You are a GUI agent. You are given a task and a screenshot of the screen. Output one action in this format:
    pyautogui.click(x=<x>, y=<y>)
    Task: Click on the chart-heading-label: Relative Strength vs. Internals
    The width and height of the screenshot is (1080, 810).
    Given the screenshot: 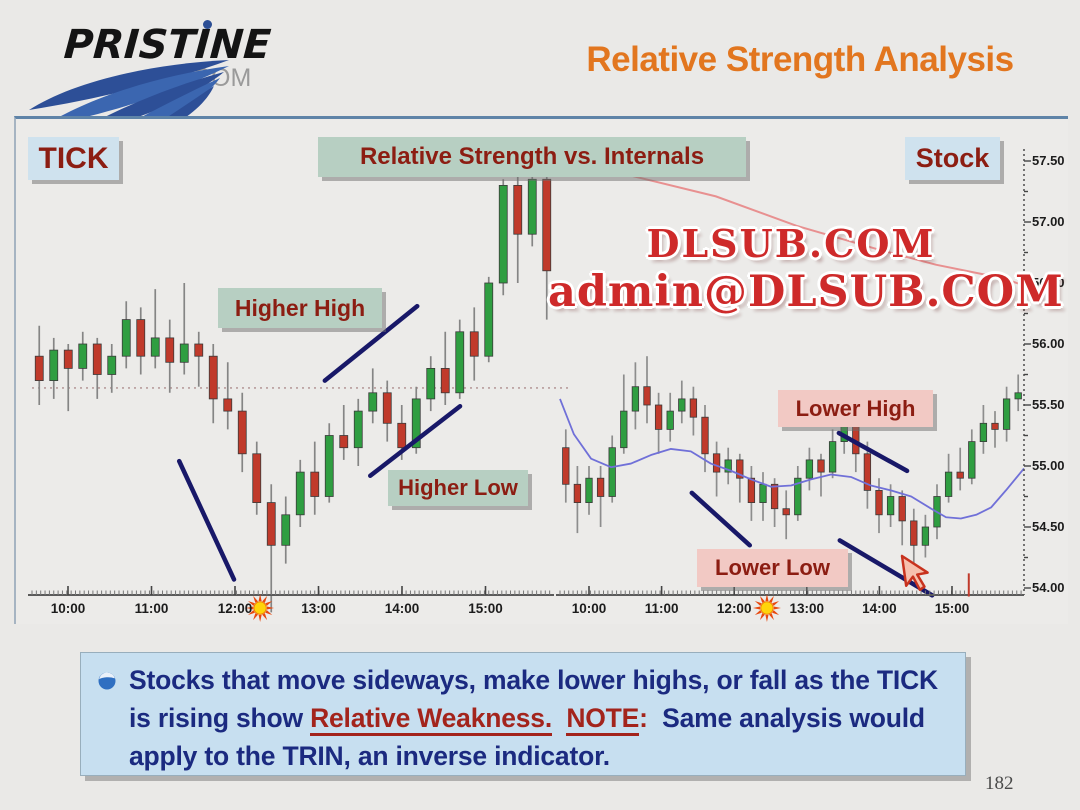 What is the action you would take?
    pyautogui.click(x=532, y=157)
    